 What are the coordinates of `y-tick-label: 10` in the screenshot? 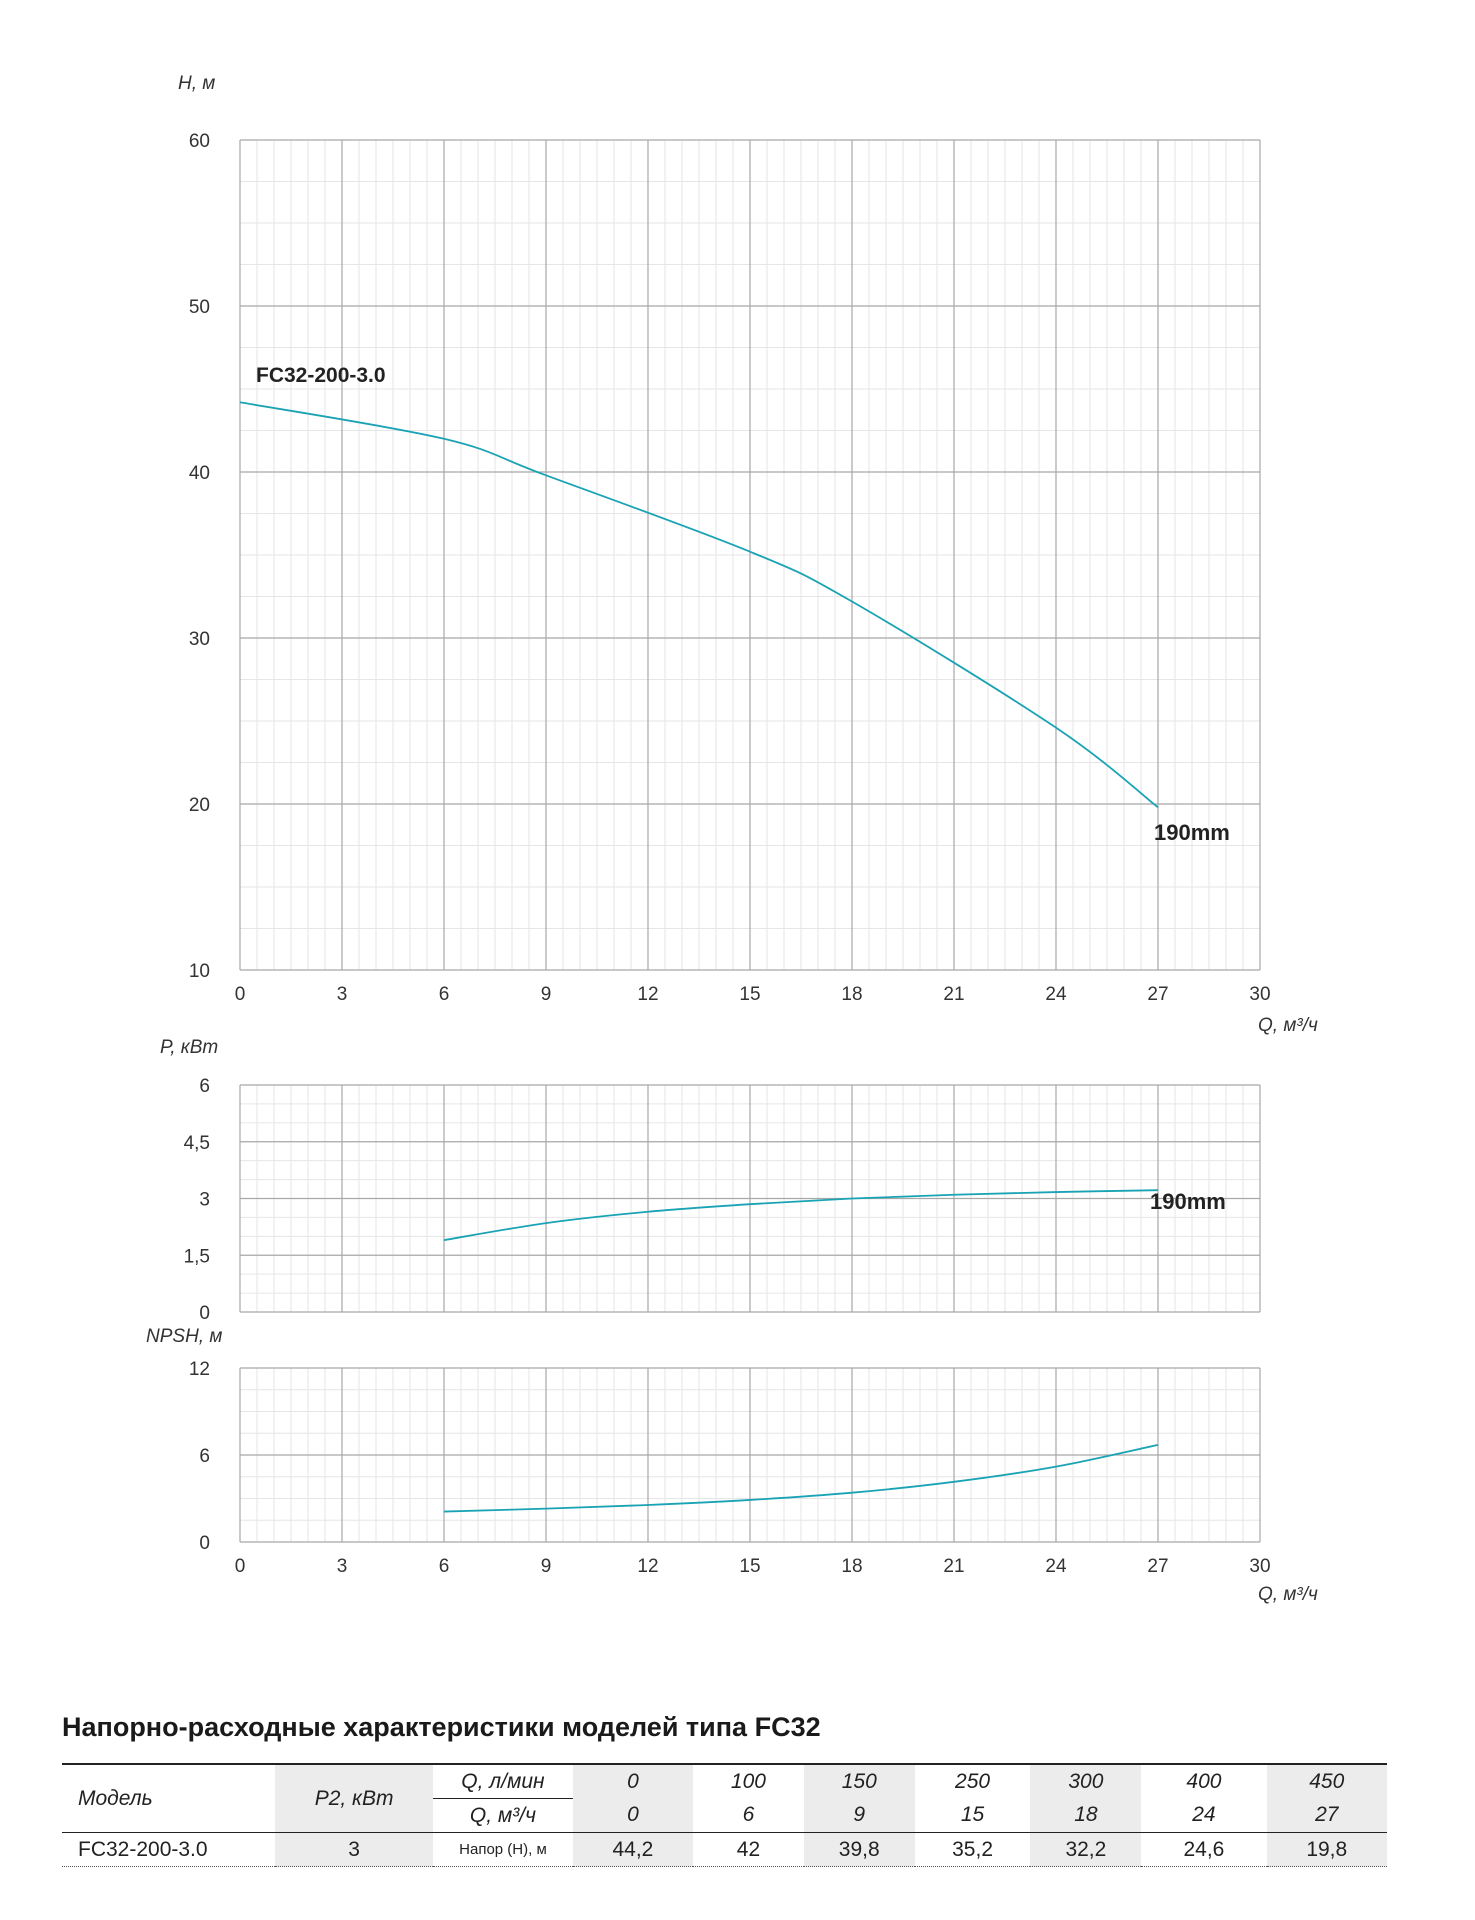 It's located at (199, 971).